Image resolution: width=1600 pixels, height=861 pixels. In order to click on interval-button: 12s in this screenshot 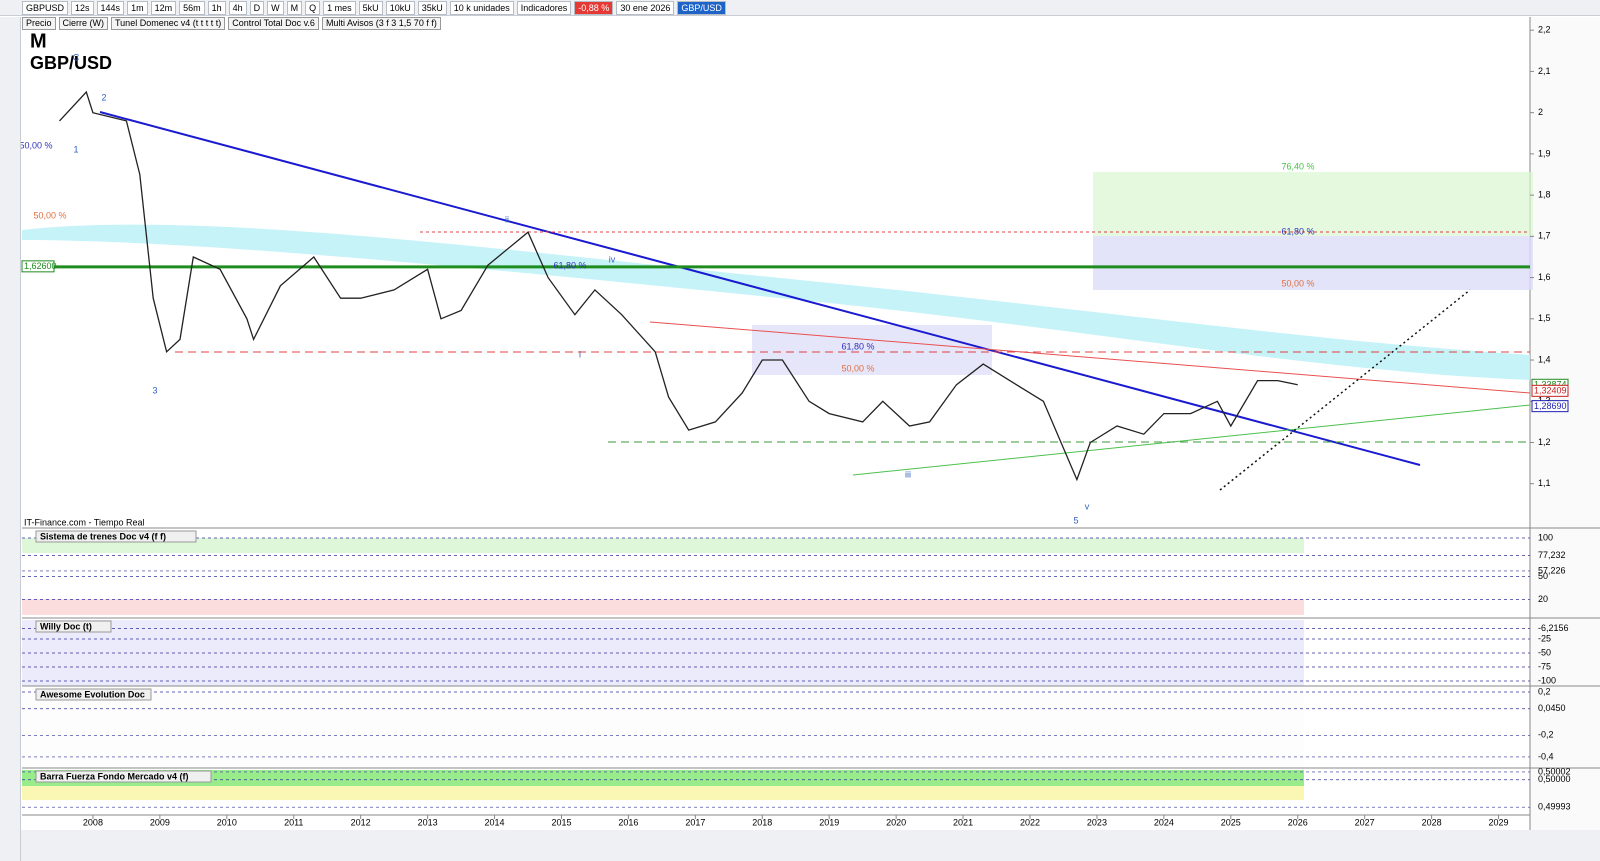, I will do `click(82, 7)`.